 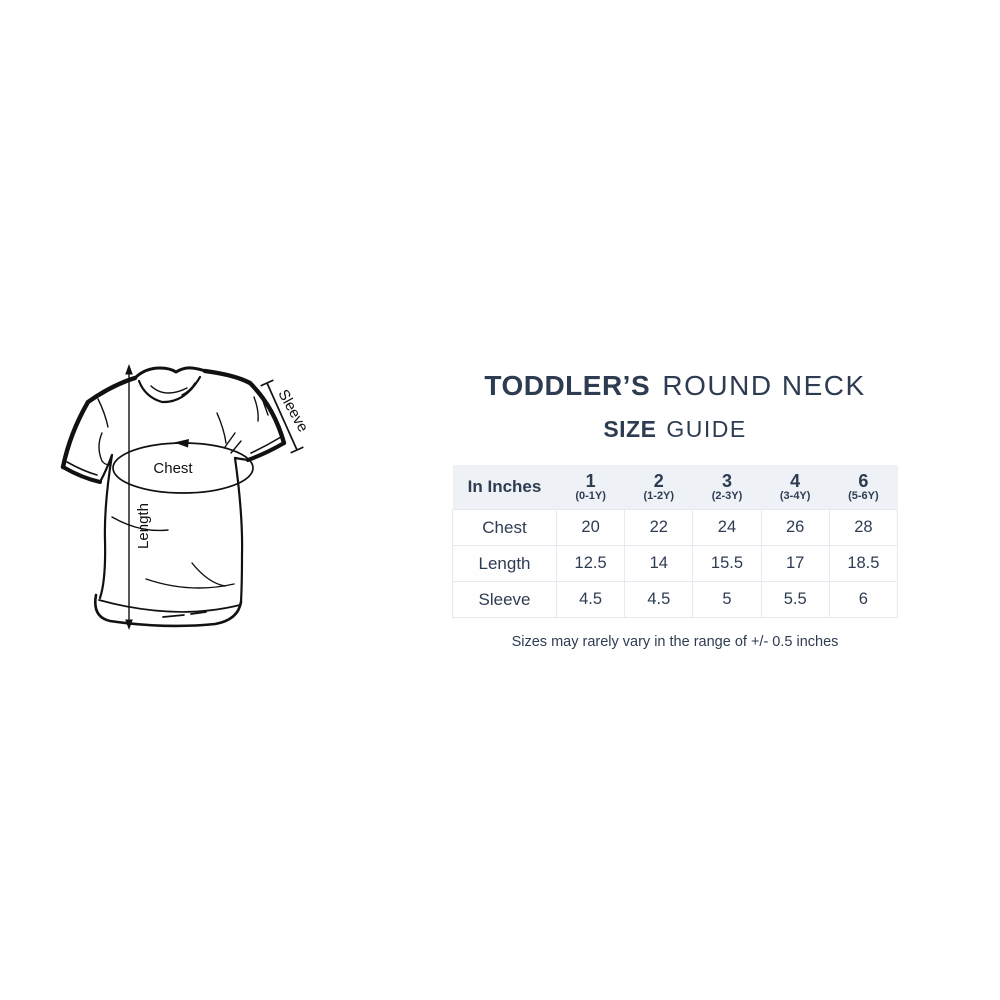 What do you see at coordinates (795, 564) in the screenshot?
I see `table-cell: 17` at bounding box center [795, 564].